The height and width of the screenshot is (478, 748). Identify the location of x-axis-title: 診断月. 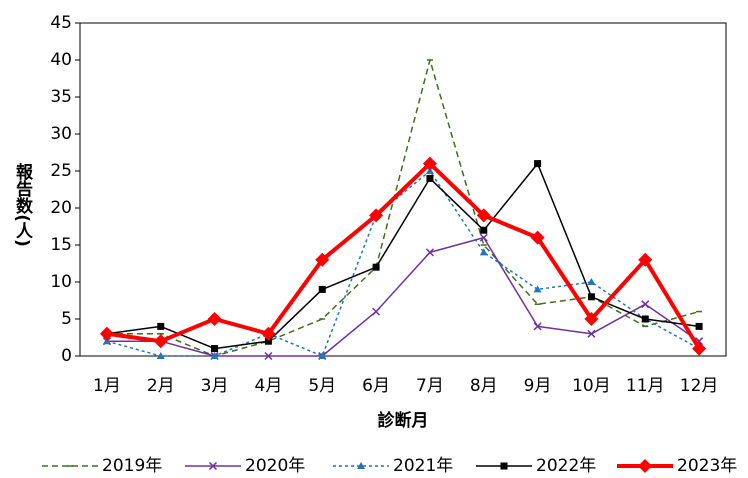
(403, 420).